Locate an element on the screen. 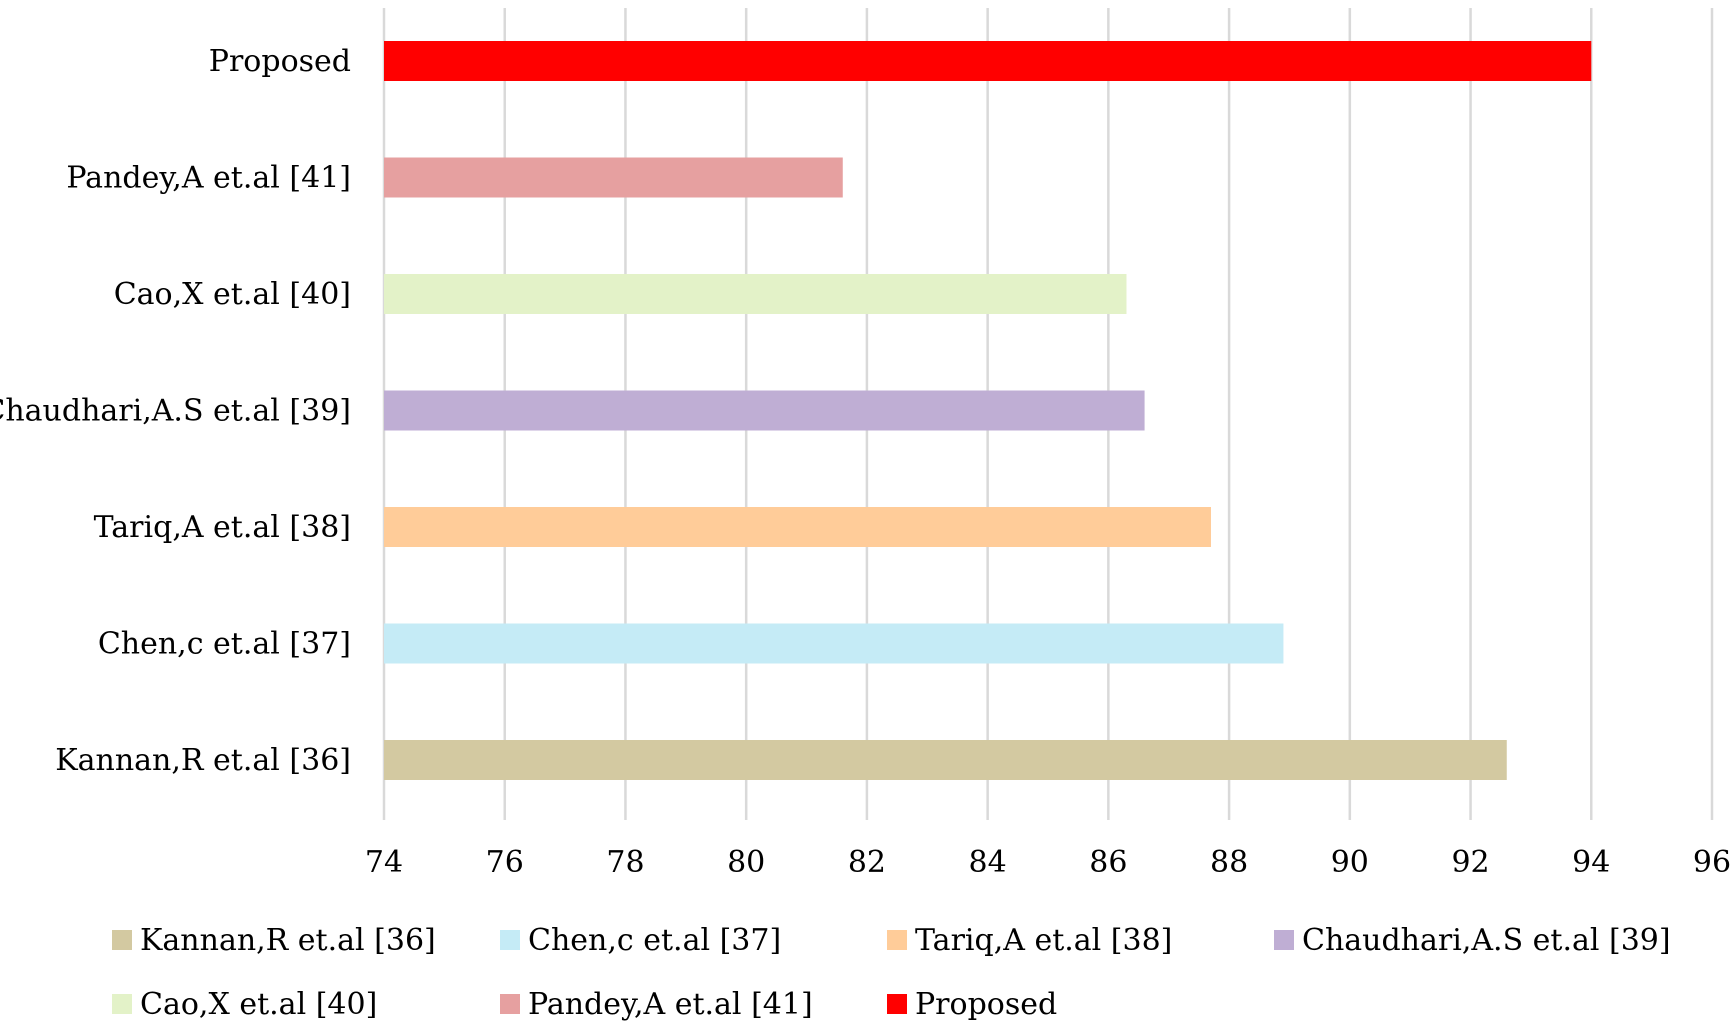 Image resolution: width=1733 pixels, height=1026 pixels. x-tick-label: 76 is located at coordinates (505, 862).